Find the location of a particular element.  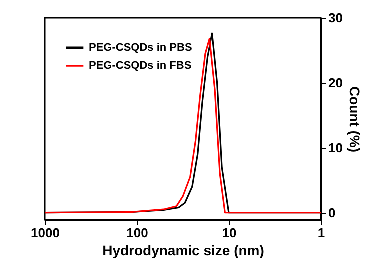

y-axis-title: Count (%) is located at coordinates (354, 119).